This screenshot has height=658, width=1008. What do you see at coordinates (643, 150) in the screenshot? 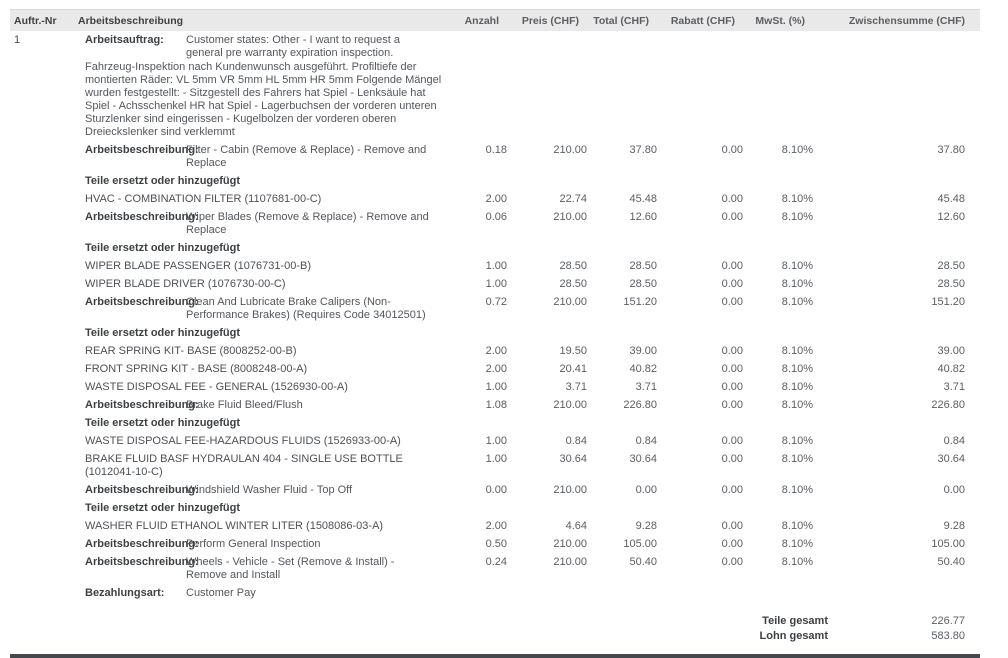
I see `total-cell: 37.80` at bounding box center [643, 150].